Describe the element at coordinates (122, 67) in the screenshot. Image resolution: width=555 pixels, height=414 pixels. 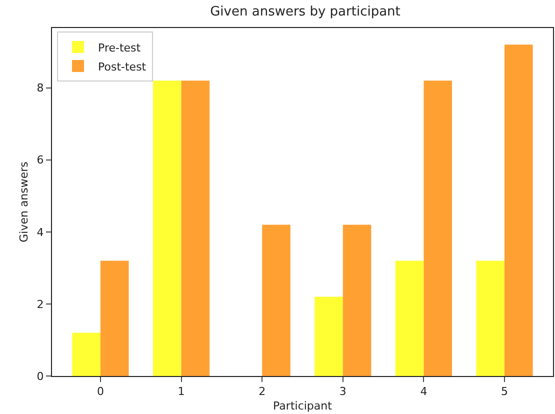
I see `legend-label: Post-test` at that location.